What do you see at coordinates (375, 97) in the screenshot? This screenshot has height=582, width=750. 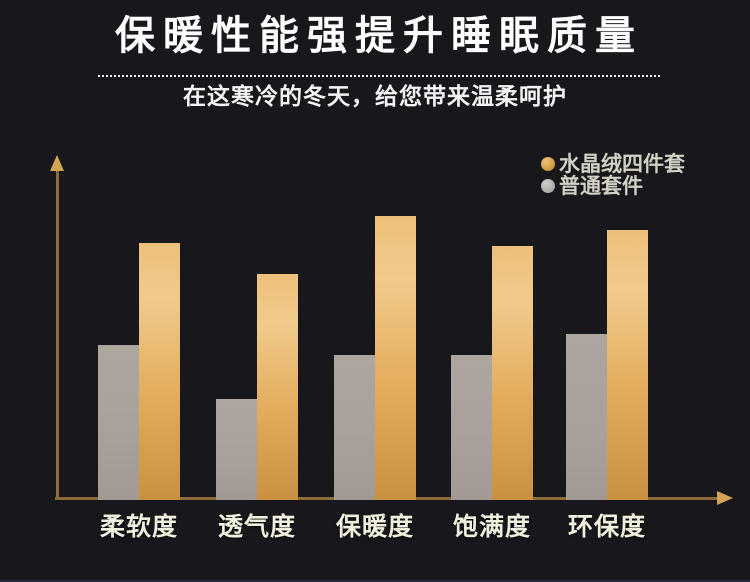 I see `page-subtitle: 在这寒冷的冬天，给您带来温柔呵护` at bounding box center [375, 97].